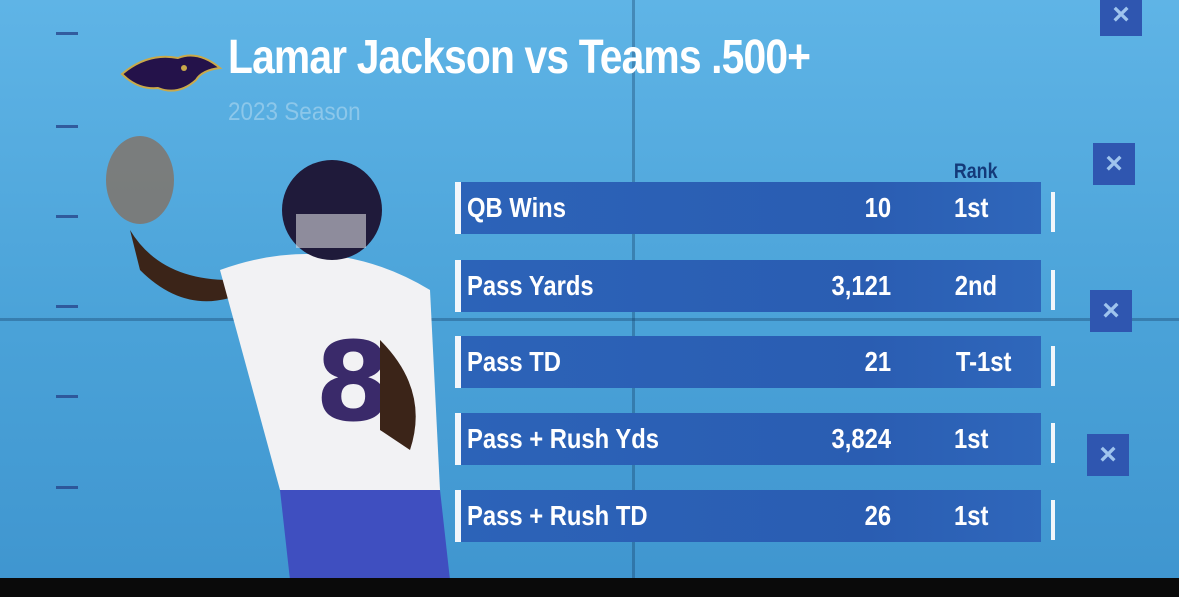 This screenshot has height=597, width=1179. Describe the element at coordinates (557, 515) in the screenshot. I see `stat-label: Pass + Rush TD` at that location.